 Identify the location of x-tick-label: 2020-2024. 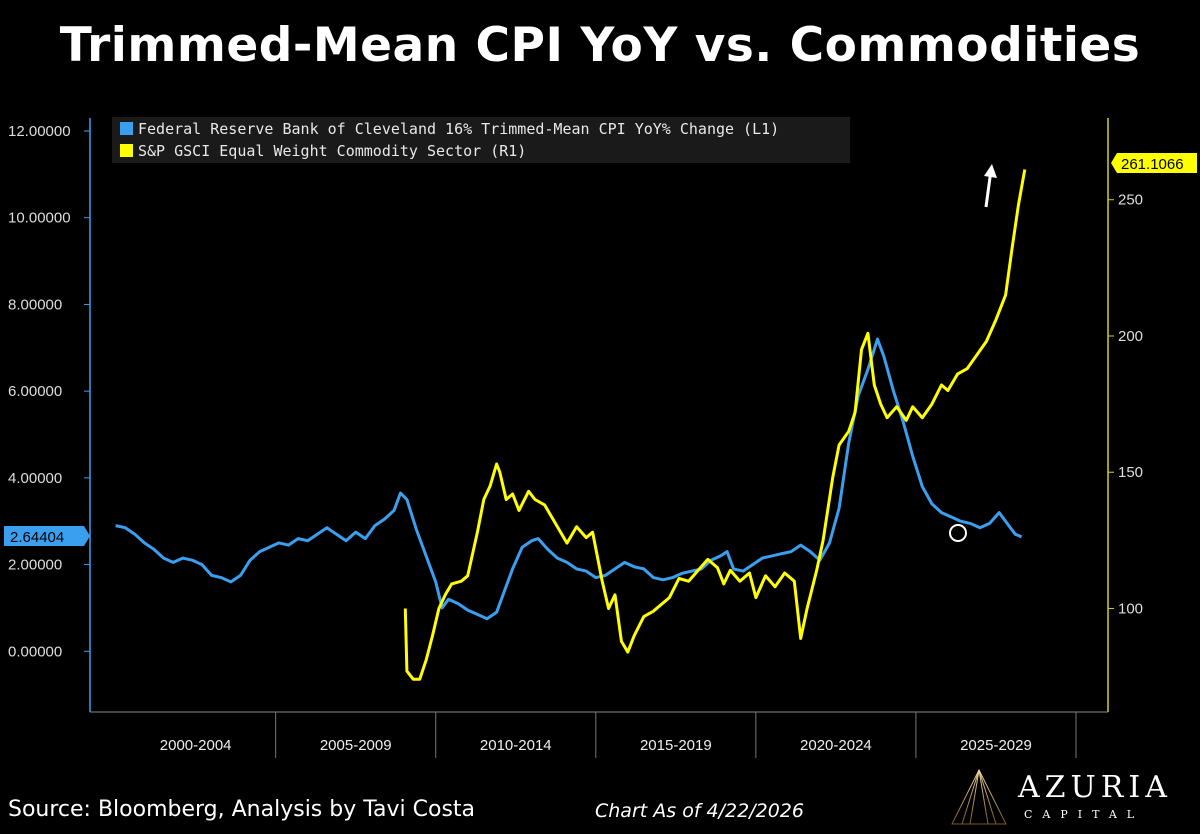
(836, 745).